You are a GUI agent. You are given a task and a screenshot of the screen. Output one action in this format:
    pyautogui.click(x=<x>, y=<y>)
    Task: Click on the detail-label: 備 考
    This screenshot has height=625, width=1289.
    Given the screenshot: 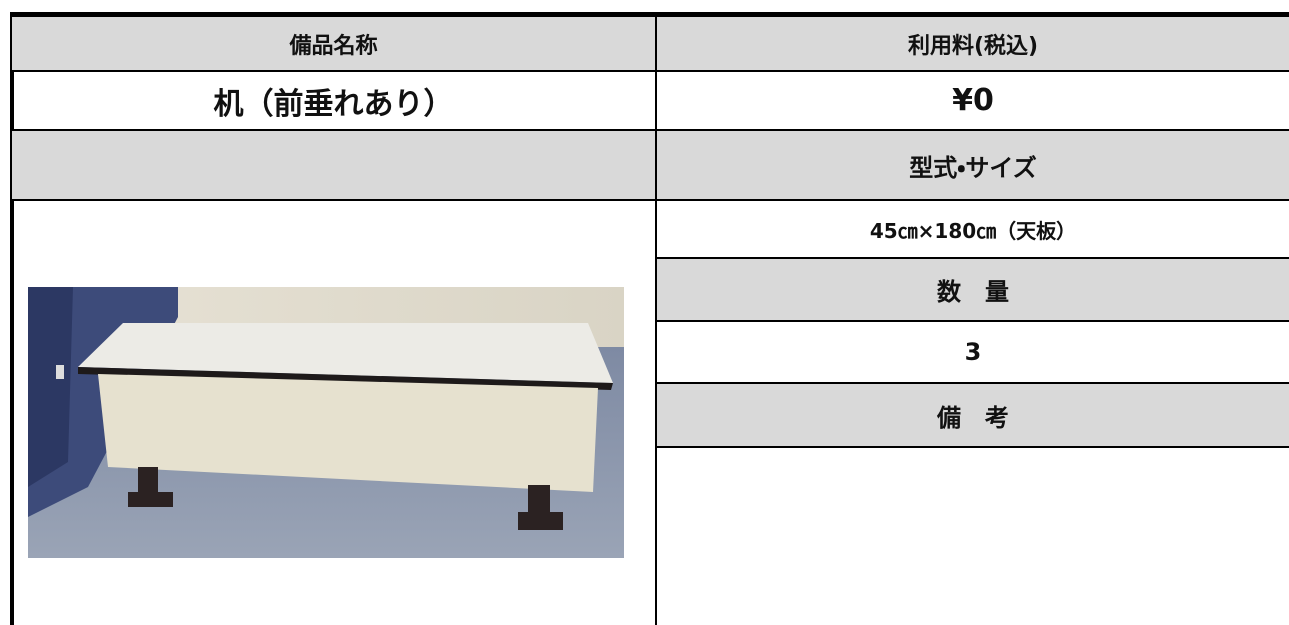 What is the action you would take?
    pyautogui.click(x=972, y=416)
    